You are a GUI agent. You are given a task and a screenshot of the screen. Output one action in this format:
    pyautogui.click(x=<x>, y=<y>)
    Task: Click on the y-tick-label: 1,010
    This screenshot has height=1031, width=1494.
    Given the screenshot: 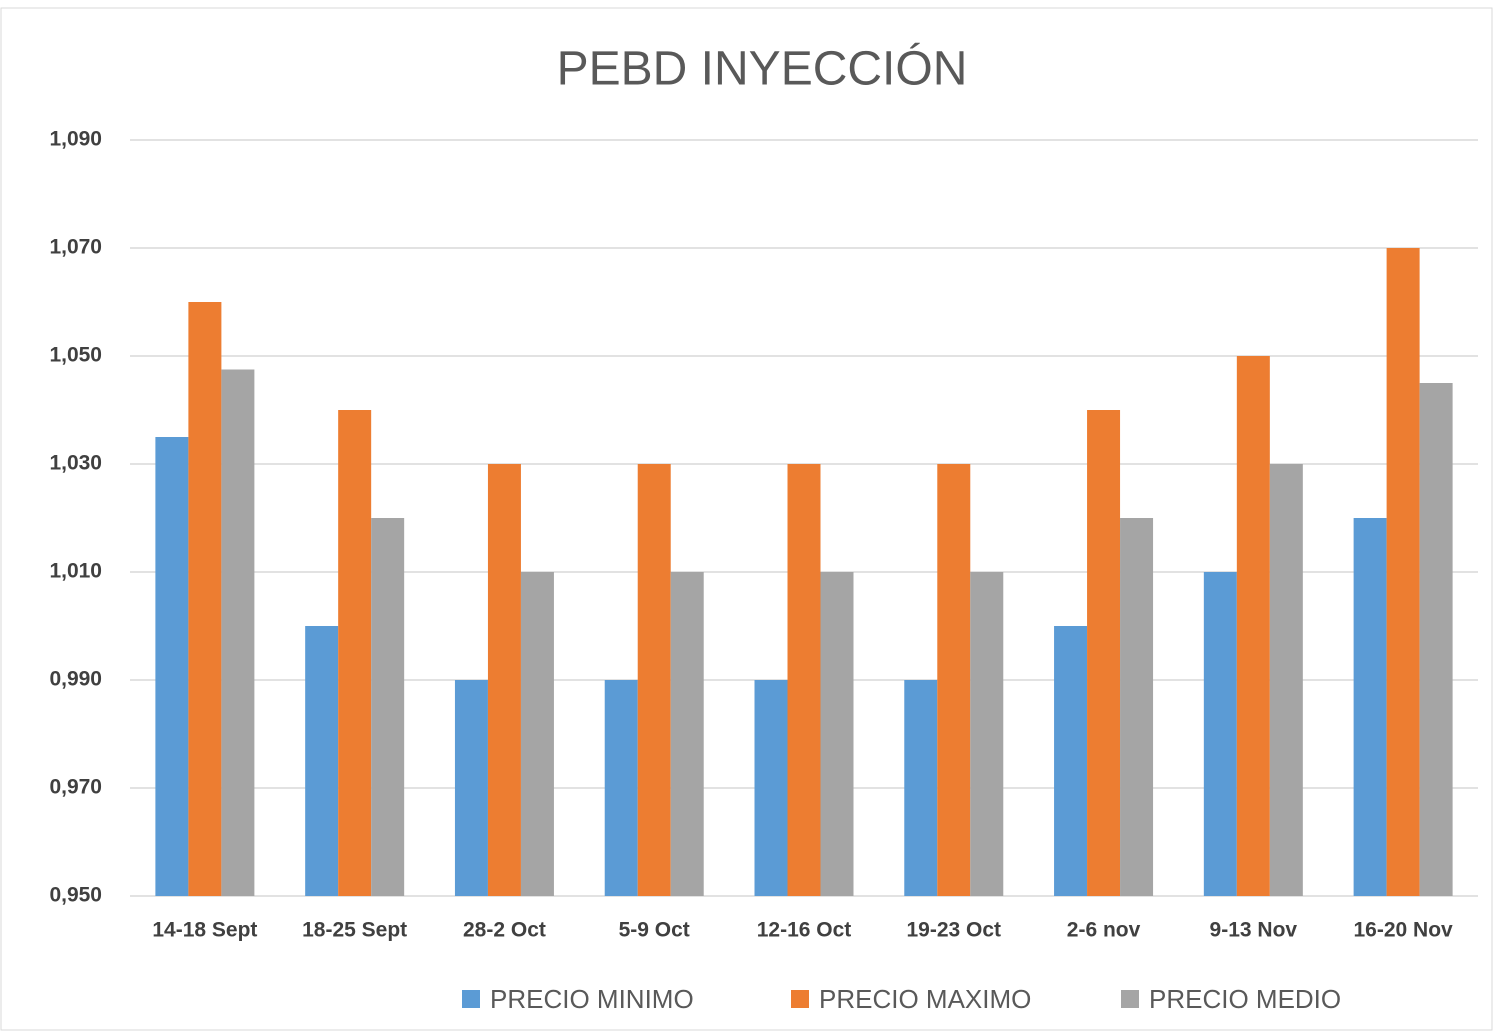 What is the action you would take?
    pyautogui.click(x=75, y=571)
    